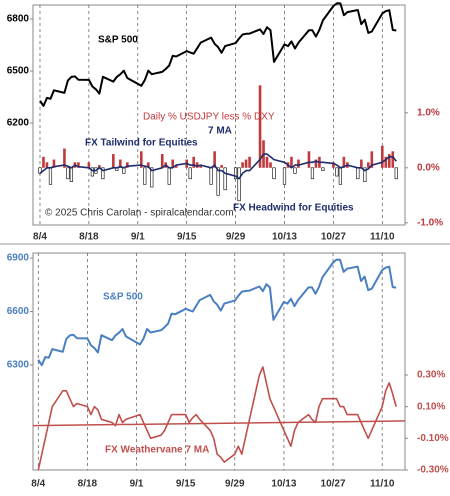 Image resolution: width=450 pixels, height=496 pixels. I want to click on series-label: FX Weathervane 7 MA, so click(157, 450).